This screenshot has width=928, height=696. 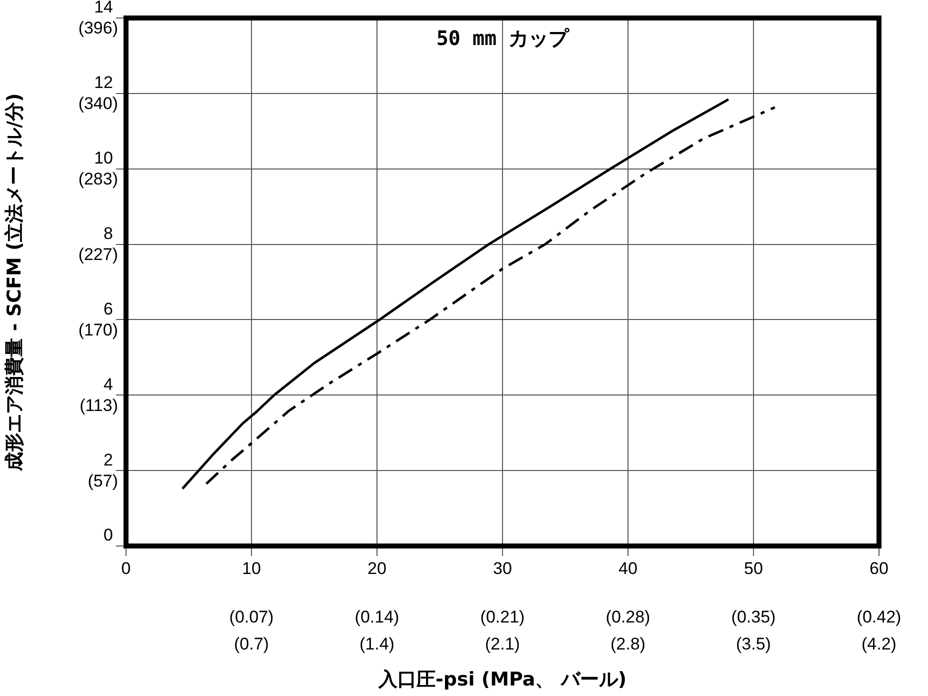 I want to click on y2-tick-label: (340), so click(x=98, y=104).